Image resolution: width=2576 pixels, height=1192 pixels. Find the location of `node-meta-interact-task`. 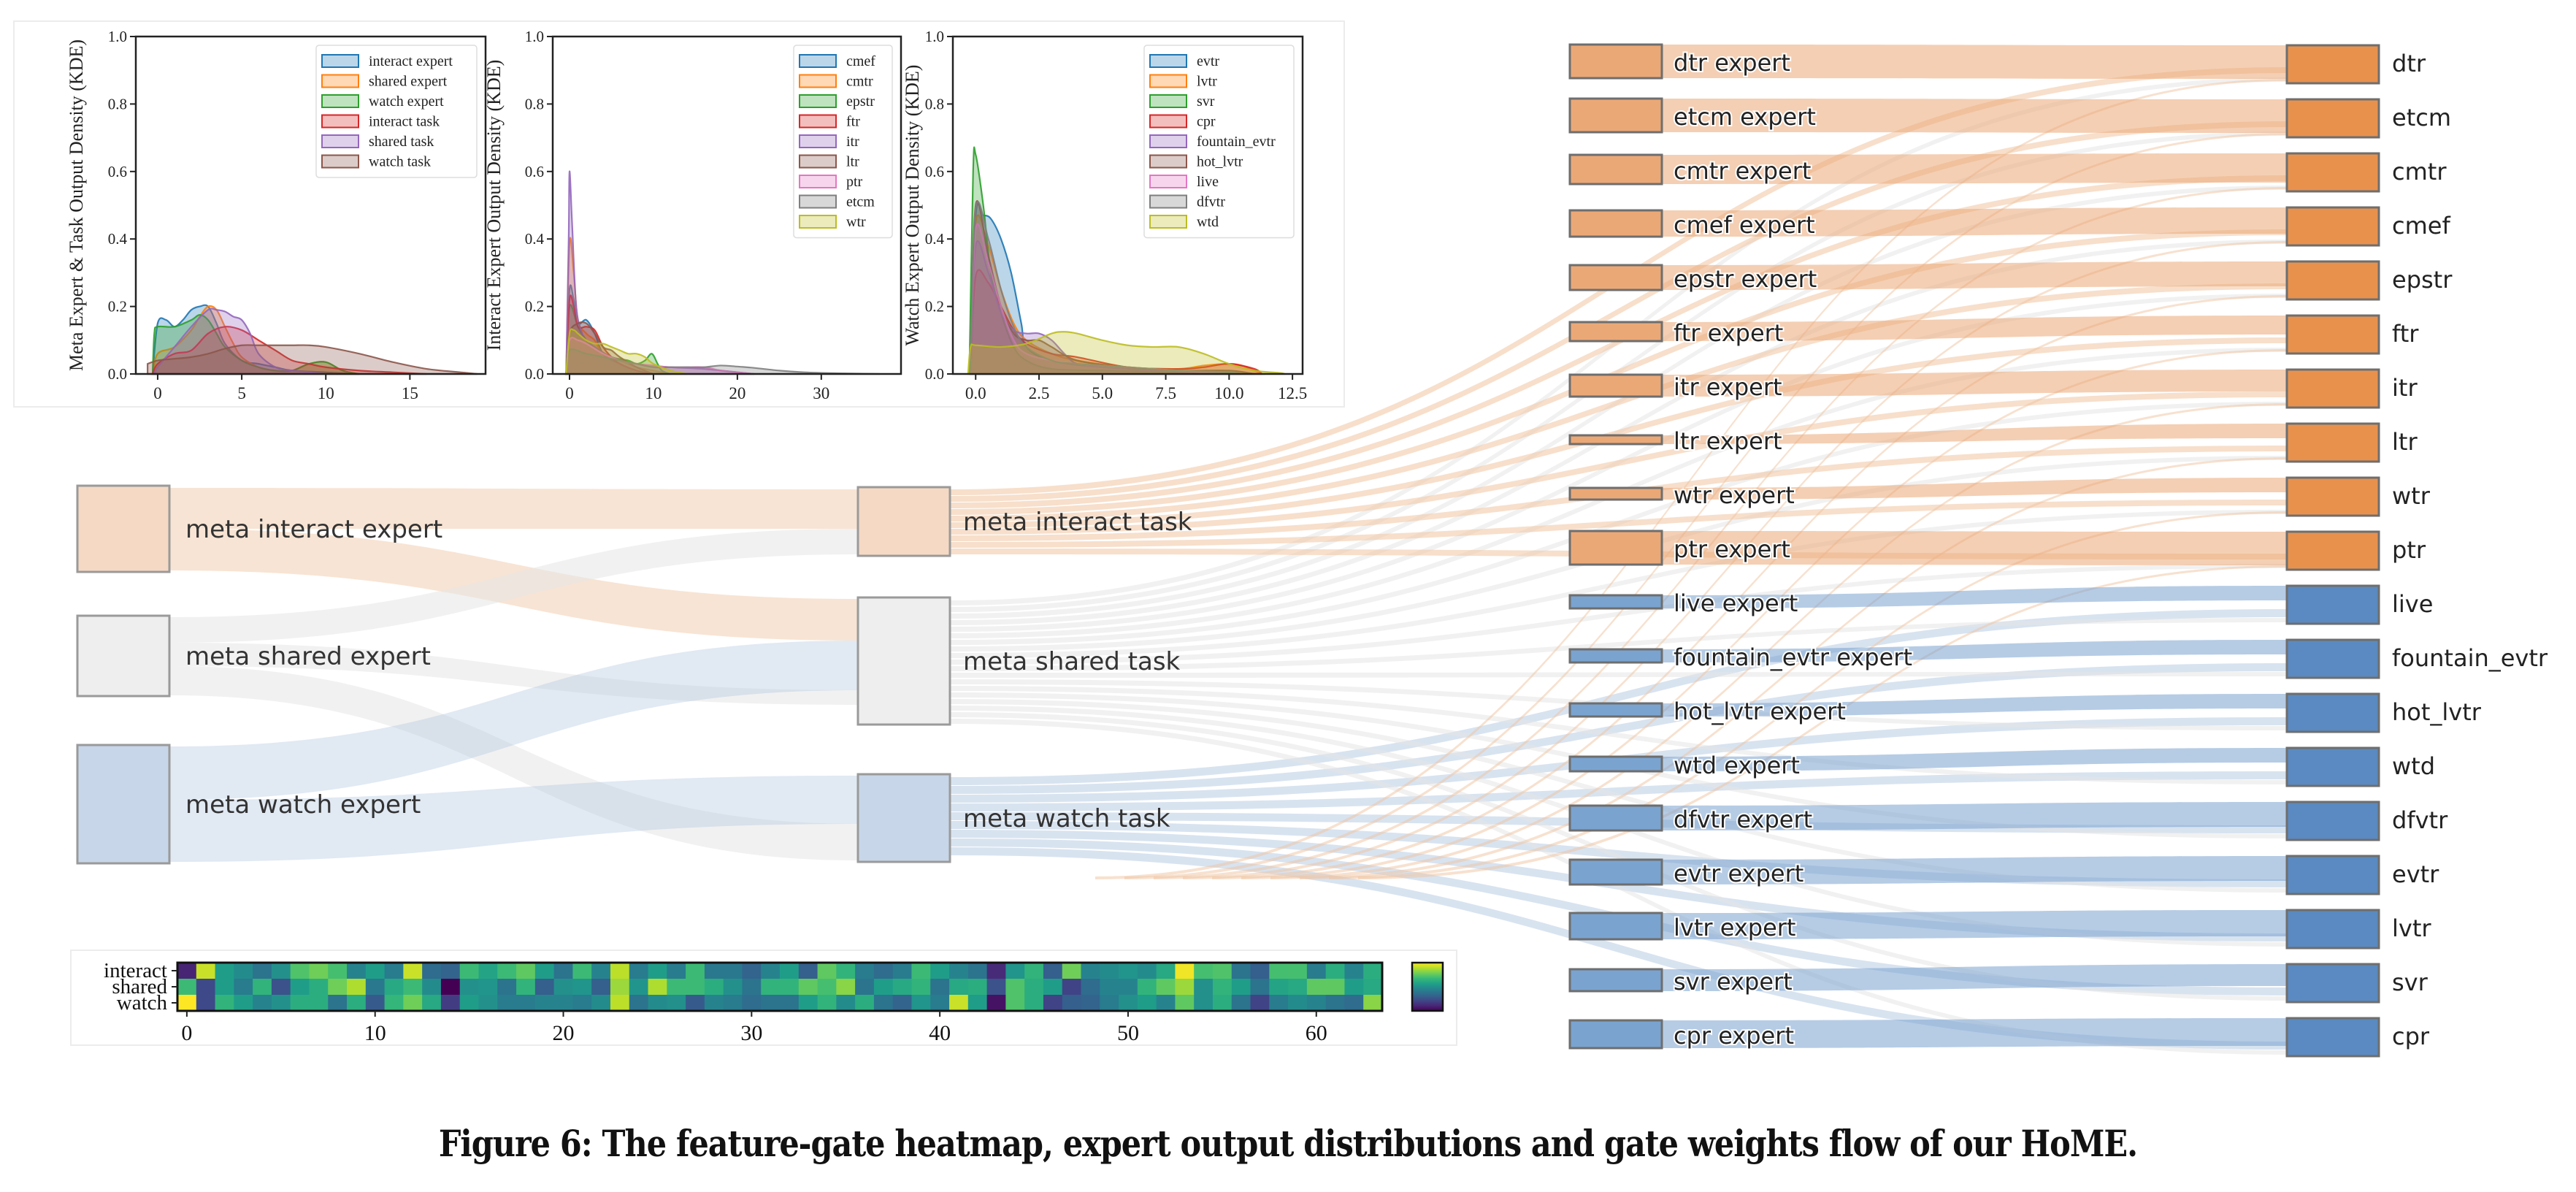

node-meta-interact-task is located at coordinates (903, 521).